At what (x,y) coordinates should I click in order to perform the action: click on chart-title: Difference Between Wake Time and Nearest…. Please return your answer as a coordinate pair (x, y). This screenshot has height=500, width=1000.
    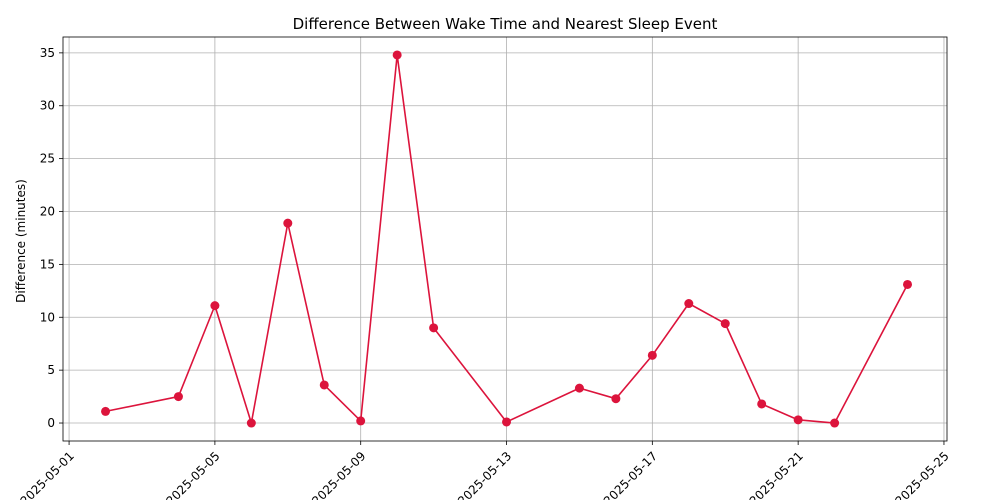
    Looking at the image, I should click on (505, 24).